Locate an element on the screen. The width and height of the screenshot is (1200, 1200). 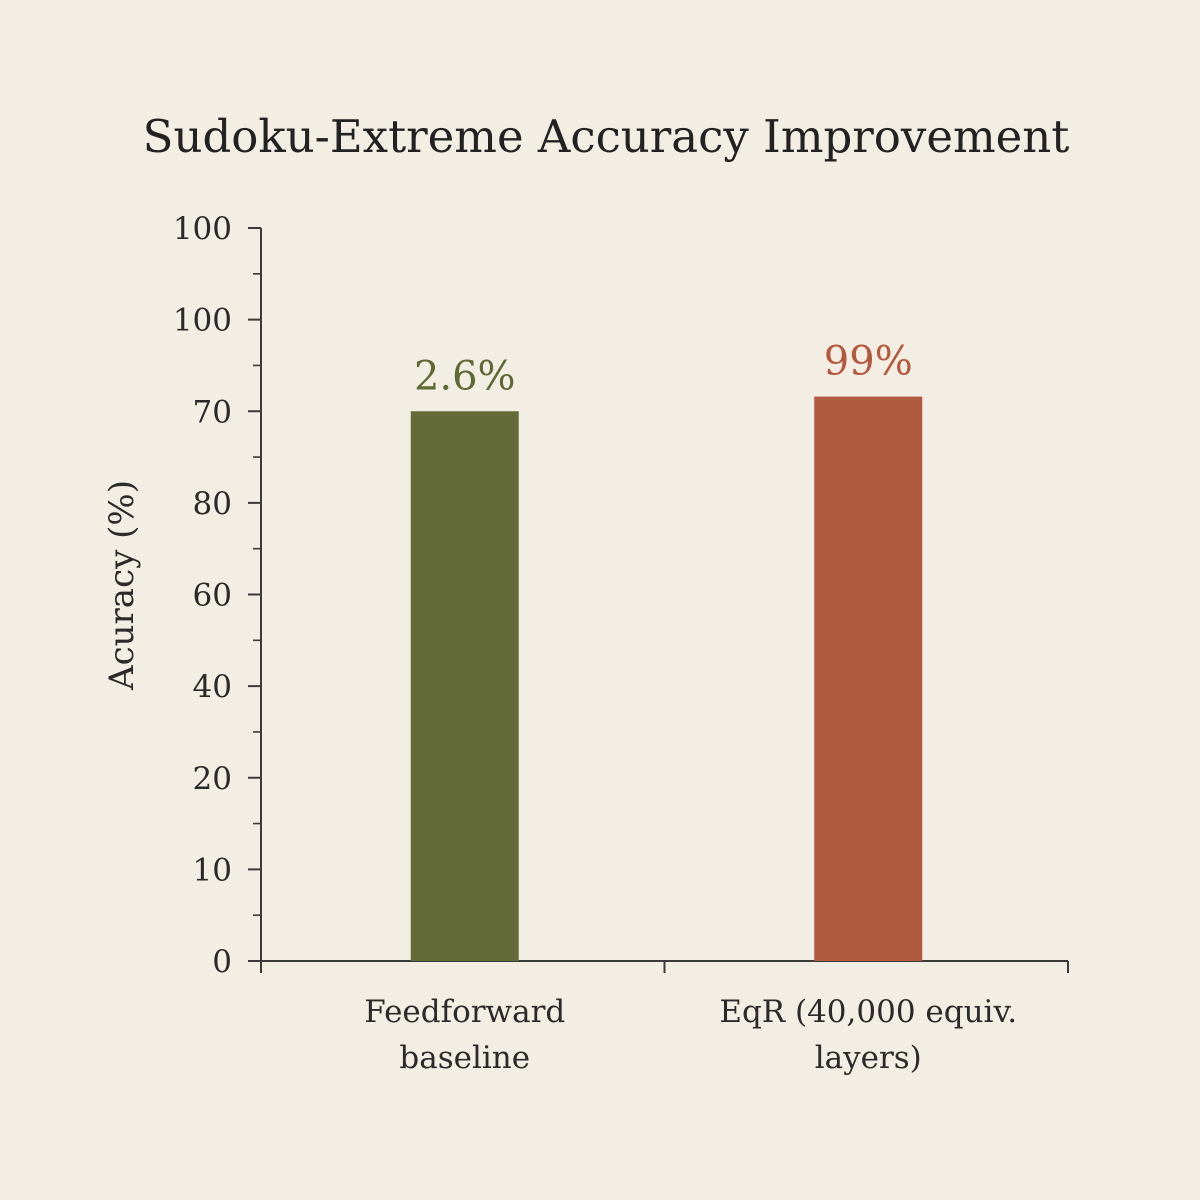
y-tick-label: 0 is located at coordinates (222, 962).